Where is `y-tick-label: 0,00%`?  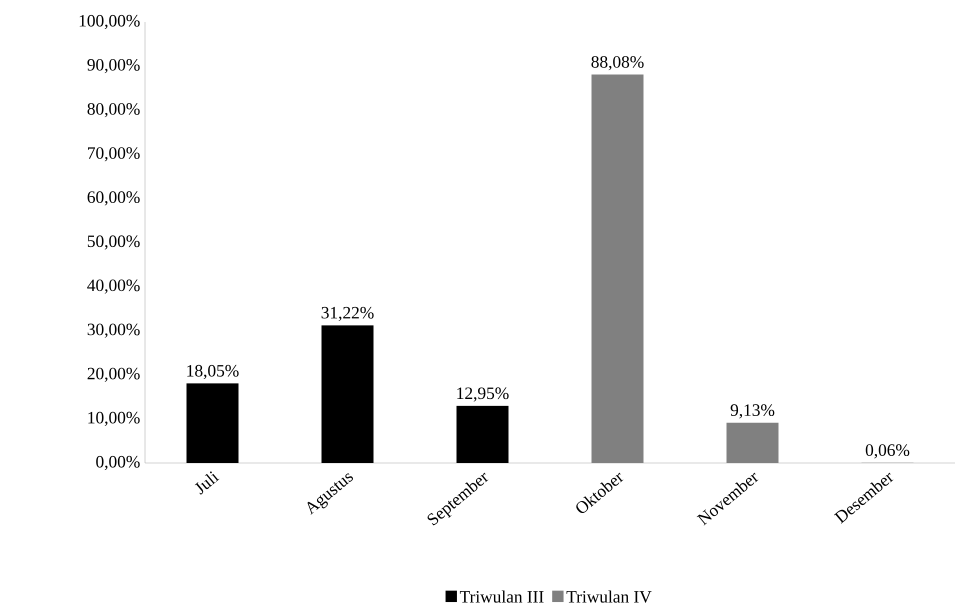
y-tick-label: 0,00% is located at coordinates (118, 463).